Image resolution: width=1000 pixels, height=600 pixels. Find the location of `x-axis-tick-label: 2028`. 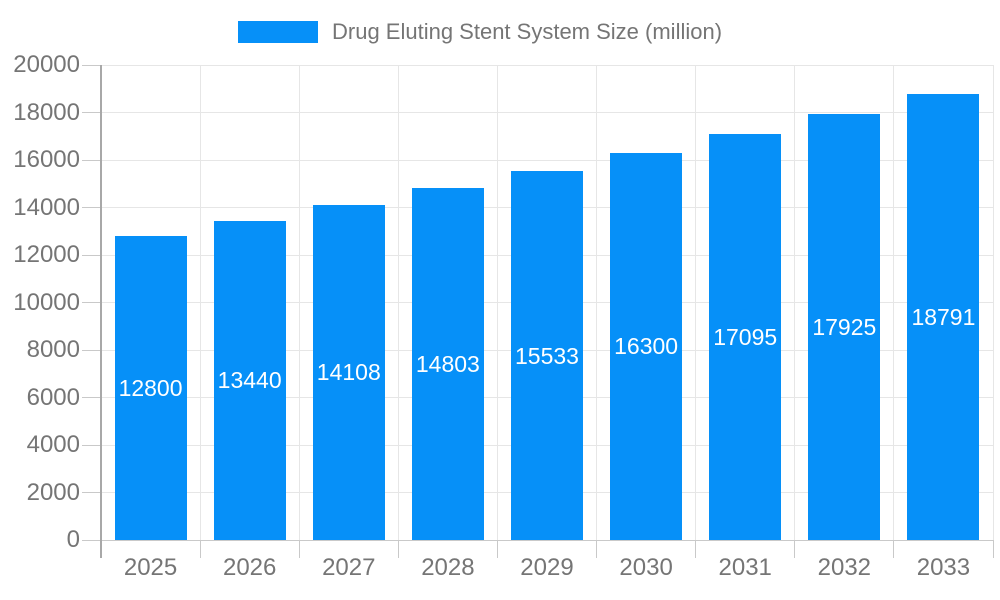

x-axis-tick-label: 2028 is located at coordinates (448, 567).